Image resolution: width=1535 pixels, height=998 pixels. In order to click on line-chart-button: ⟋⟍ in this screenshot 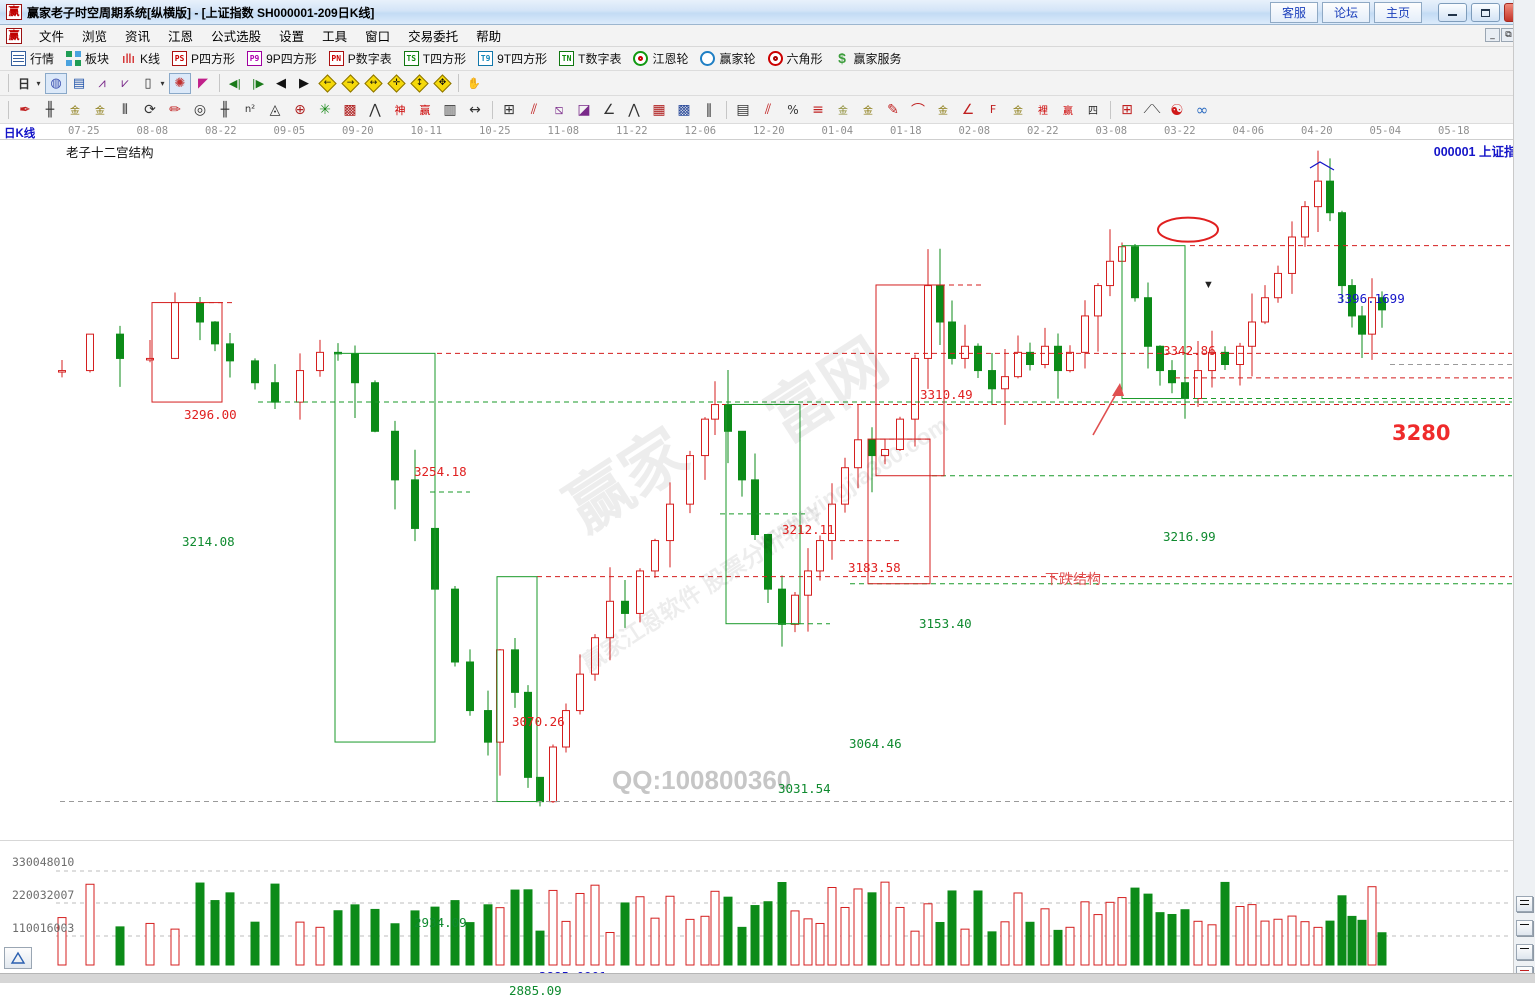, I will do `click(1152, 110)`.